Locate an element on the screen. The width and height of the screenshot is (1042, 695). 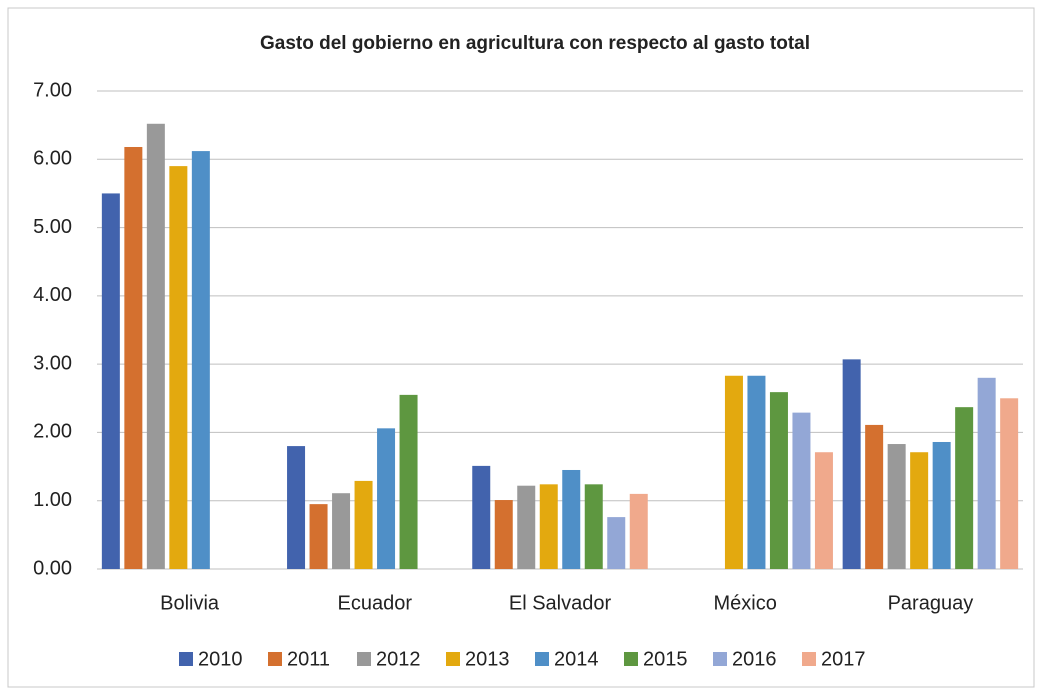
y-tick-label: 4.00 is located at coordinates (52, 295).